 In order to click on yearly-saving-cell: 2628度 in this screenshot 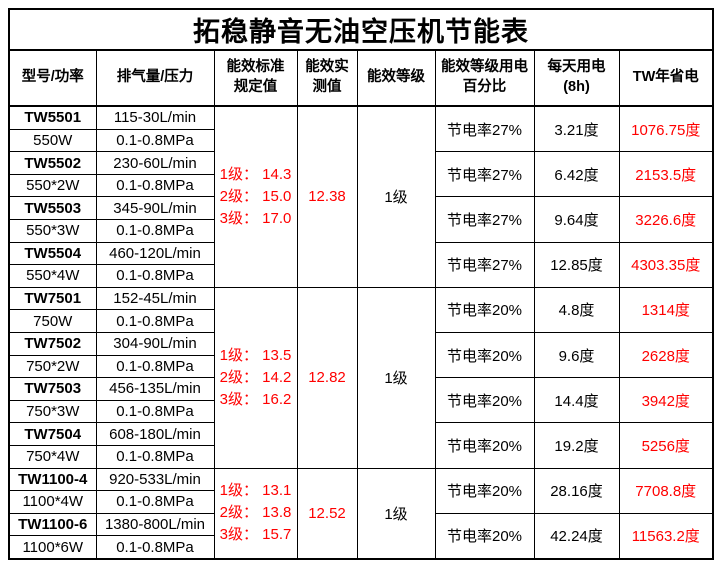, I will do `click(666, 355)`.